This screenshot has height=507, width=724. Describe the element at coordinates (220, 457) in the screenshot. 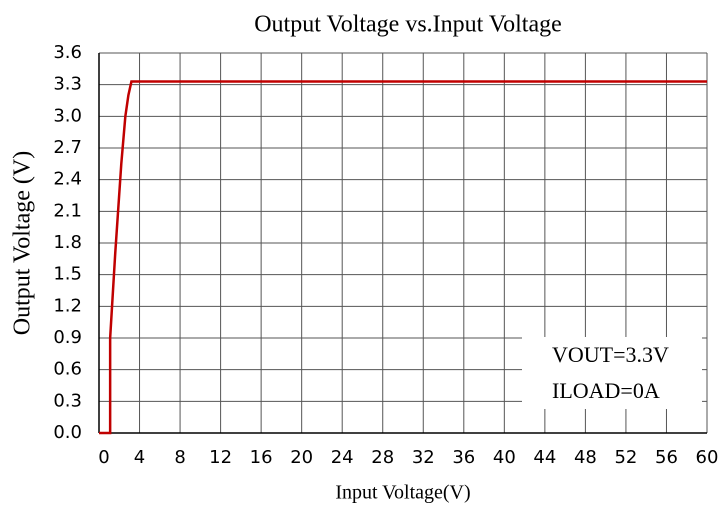

I see `x-tick-label: 12` at that location.